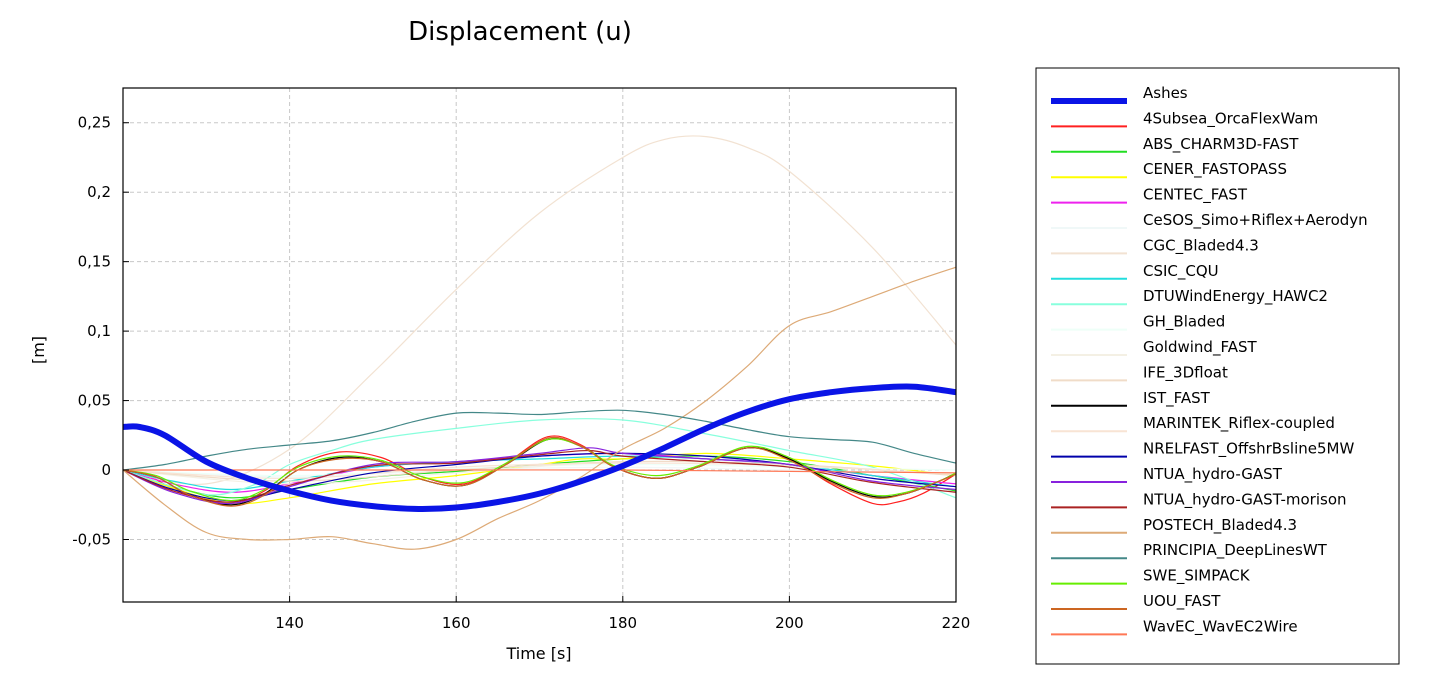 This screenshot has width=1432, height=678. Describe the element at coordinates (91, 539) in the screenshot. I see `y-tick-label: -0,05` at that location.